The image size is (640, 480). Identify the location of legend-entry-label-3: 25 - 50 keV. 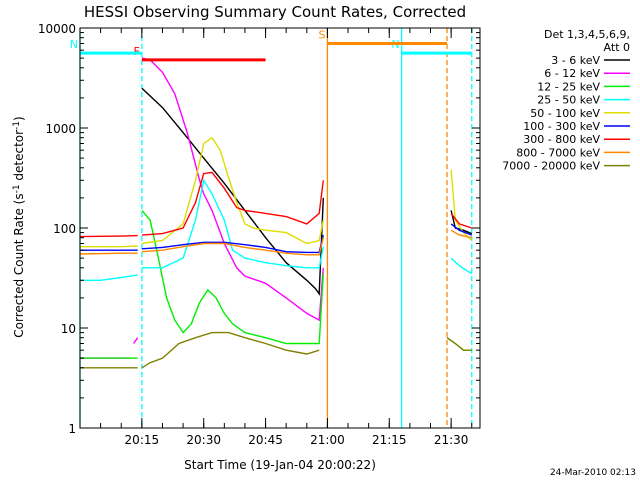
(568, 100).